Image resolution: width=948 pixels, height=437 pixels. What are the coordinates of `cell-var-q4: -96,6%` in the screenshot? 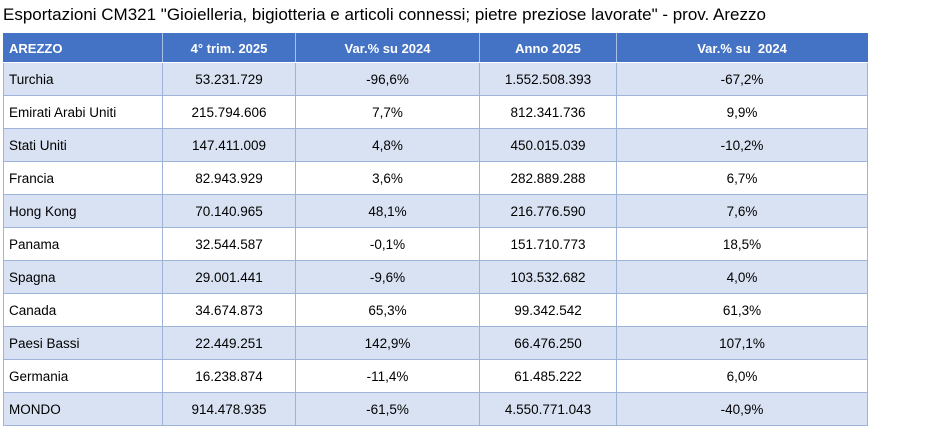 It's located at (387, 79).